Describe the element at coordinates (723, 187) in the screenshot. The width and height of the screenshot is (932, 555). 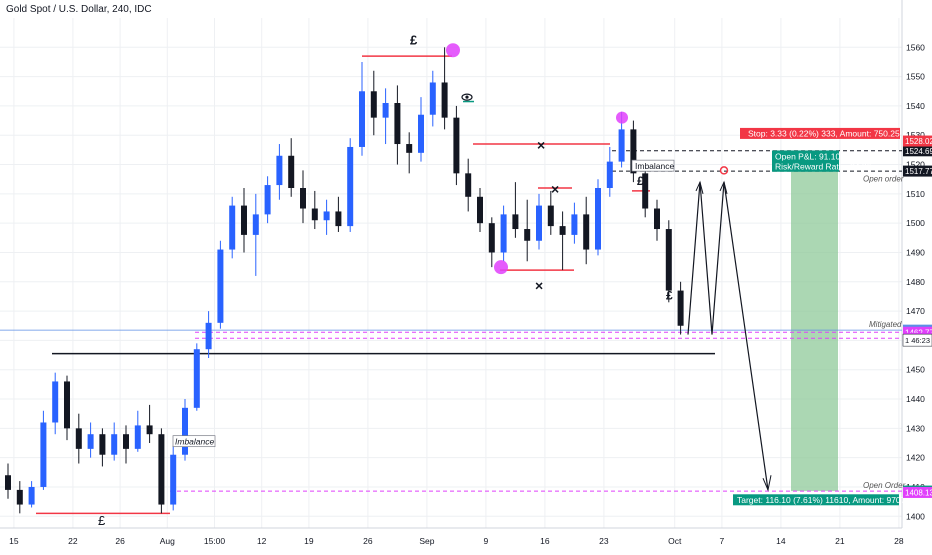
I see `arrow-head` at that location.